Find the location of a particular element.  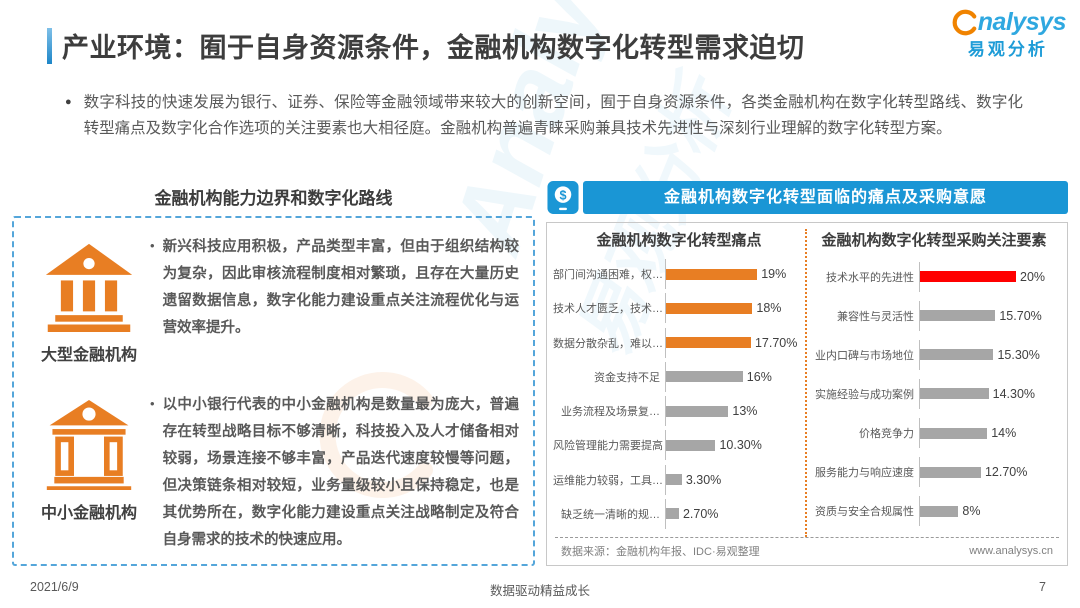

chart-row: 运维能力较弱，工具… 3.30% is located at coordinates (679, 479).